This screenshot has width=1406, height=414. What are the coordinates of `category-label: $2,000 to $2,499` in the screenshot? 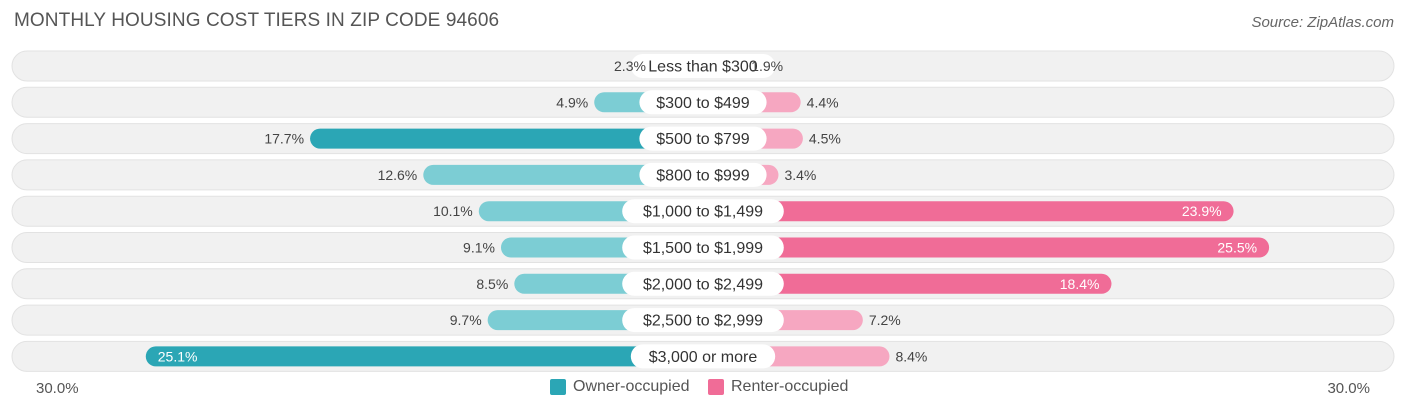 It's located at (703, 284).